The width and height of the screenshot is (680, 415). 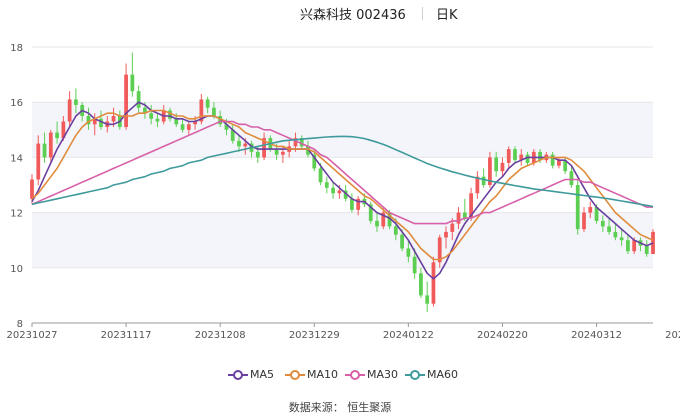 I want to click on legend-marker-ma10, so click(x=295, y=375).